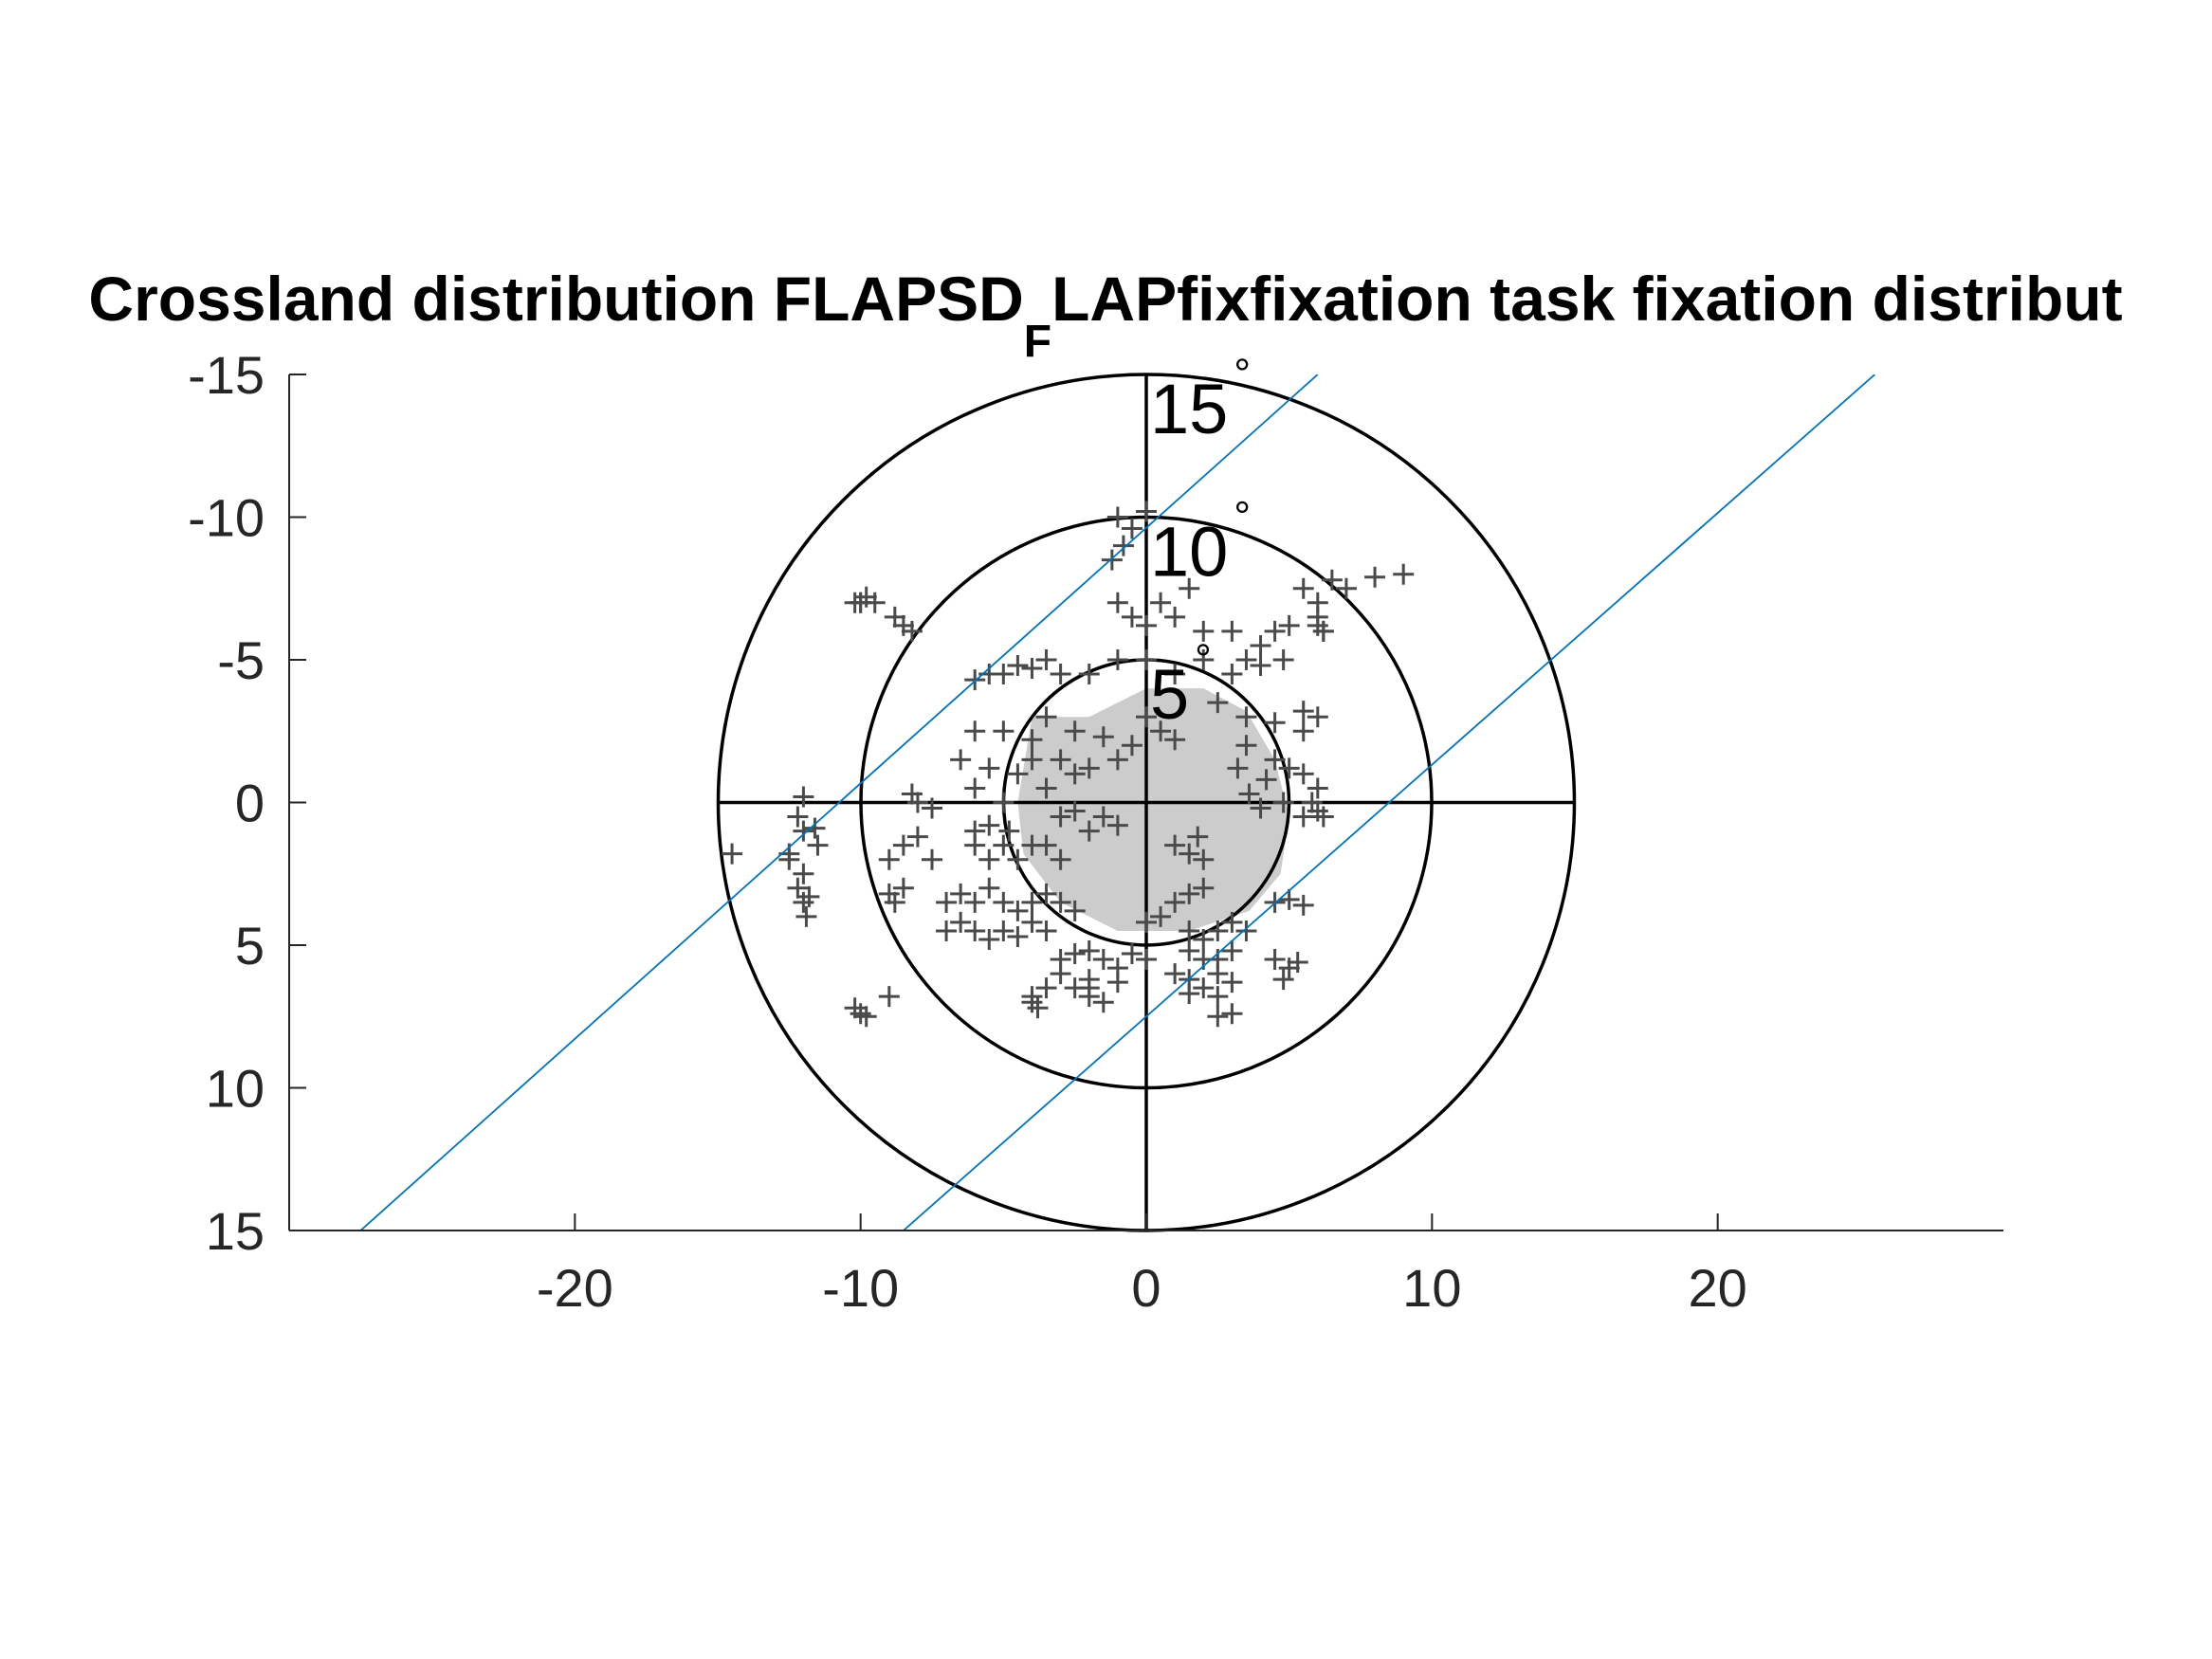 This screenshot has width=2212, height=1659. What do you see at coordinates (1146, 1288) in the screenshot?
I see `x-tick-label: 0` at bounding box center [1146, 1288].